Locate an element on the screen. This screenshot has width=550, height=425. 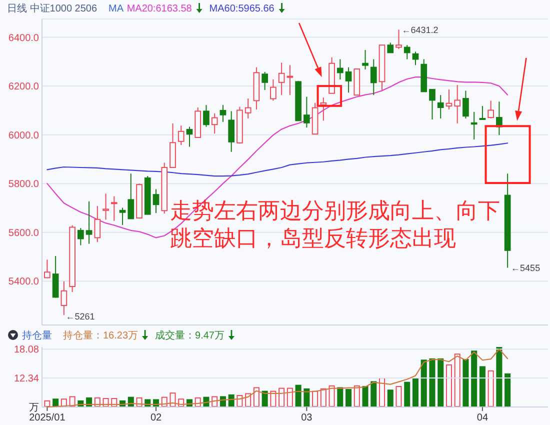
chart-title: 持仓量 is located at coordinates (37, 336).